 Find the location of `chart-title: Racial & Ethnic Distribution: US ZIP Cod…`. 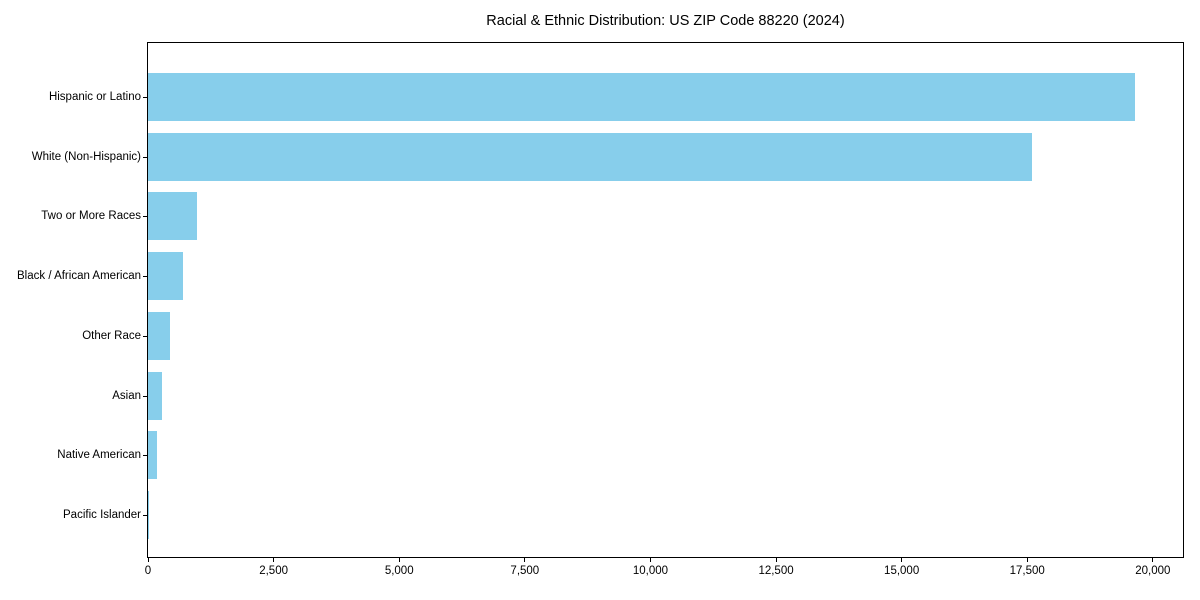

chart-title: Racial & Ethnic Distribution: US ZIP Cod… is located at coordinates (665, 21).